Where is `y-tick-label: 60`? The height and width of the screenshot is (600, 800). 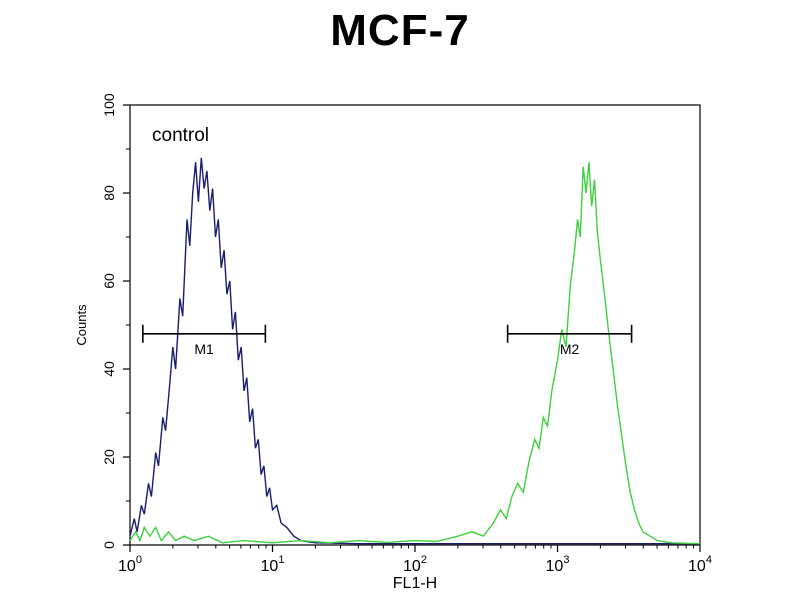
y-tick-label: 60 is located at coordinates (109, 281).